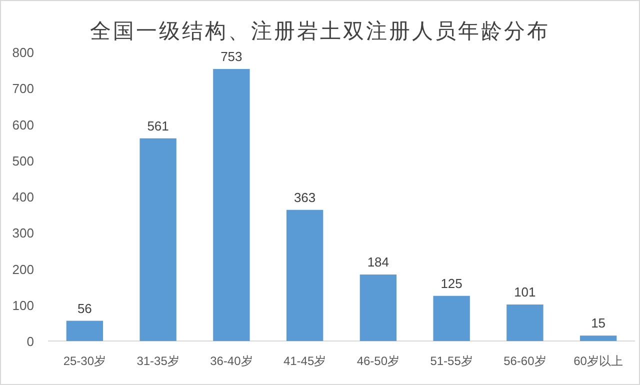  I want to click on y-tick-label: 800, so click(23, 52).